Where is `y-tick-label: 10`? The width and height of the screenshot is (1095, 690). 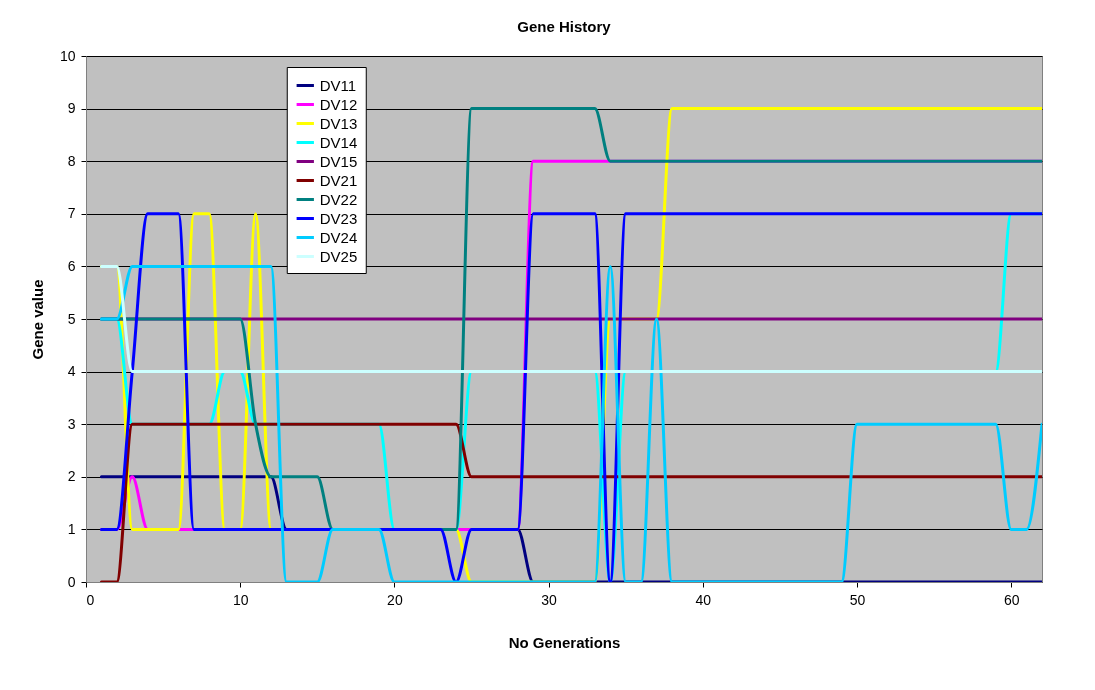
y-tick-label: 10 is located at coordinates (67, 55).